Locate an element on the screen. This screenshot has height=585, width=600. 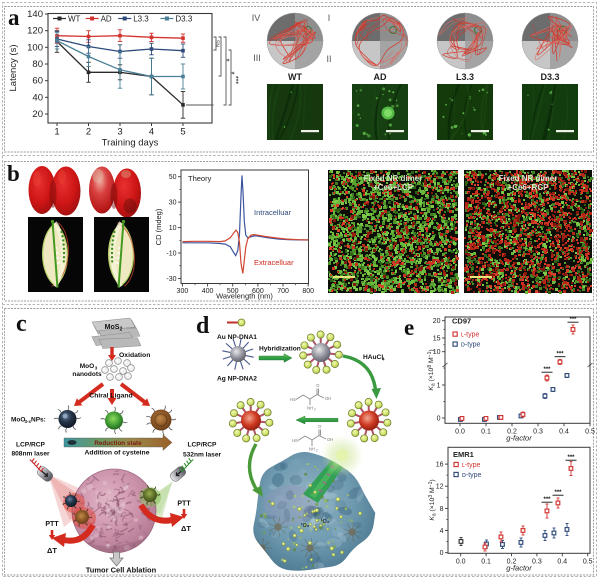
svg-text: 16 is located at coordinates (440, 465).